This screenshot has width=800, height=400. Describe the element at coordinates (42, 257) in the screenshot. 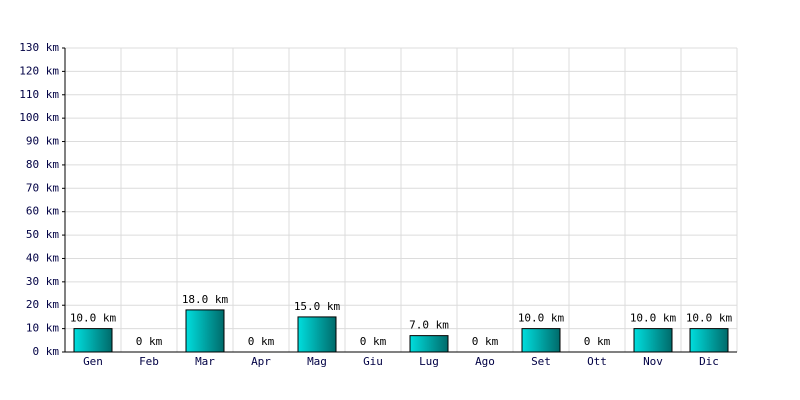

I see `y-tick-label: 40 km` at that location.